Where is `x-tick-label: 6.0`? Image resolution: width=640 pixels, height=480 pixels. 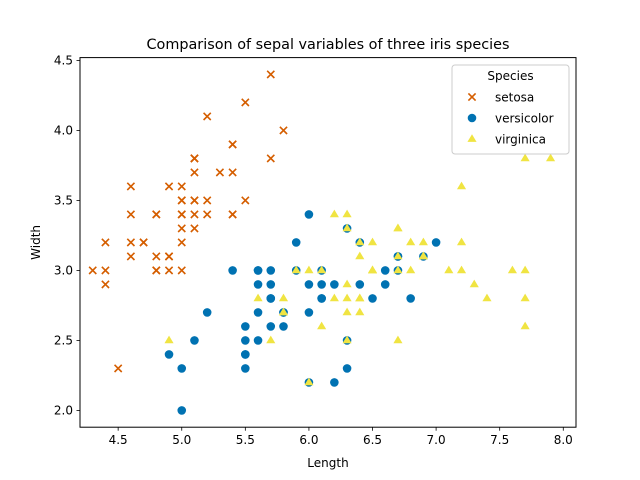 x-tick-label: 6.0 is located at coordinates (308, 440).